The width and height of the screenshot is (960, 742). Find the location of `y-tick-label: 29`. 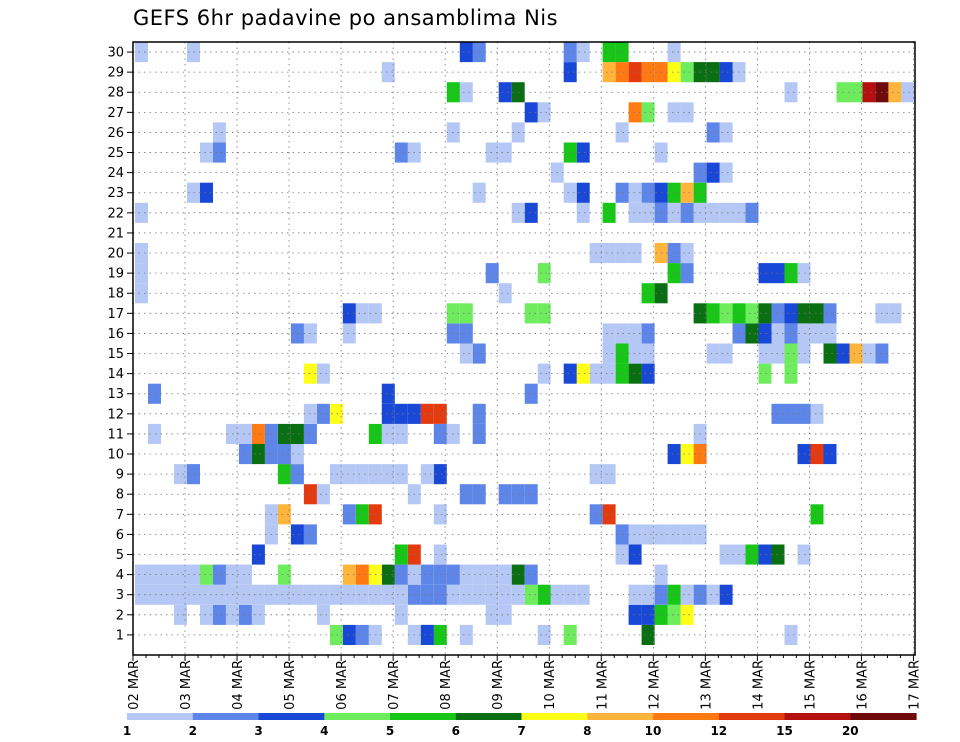

y-tick-label: 29 is located at coordinates (115, 73).